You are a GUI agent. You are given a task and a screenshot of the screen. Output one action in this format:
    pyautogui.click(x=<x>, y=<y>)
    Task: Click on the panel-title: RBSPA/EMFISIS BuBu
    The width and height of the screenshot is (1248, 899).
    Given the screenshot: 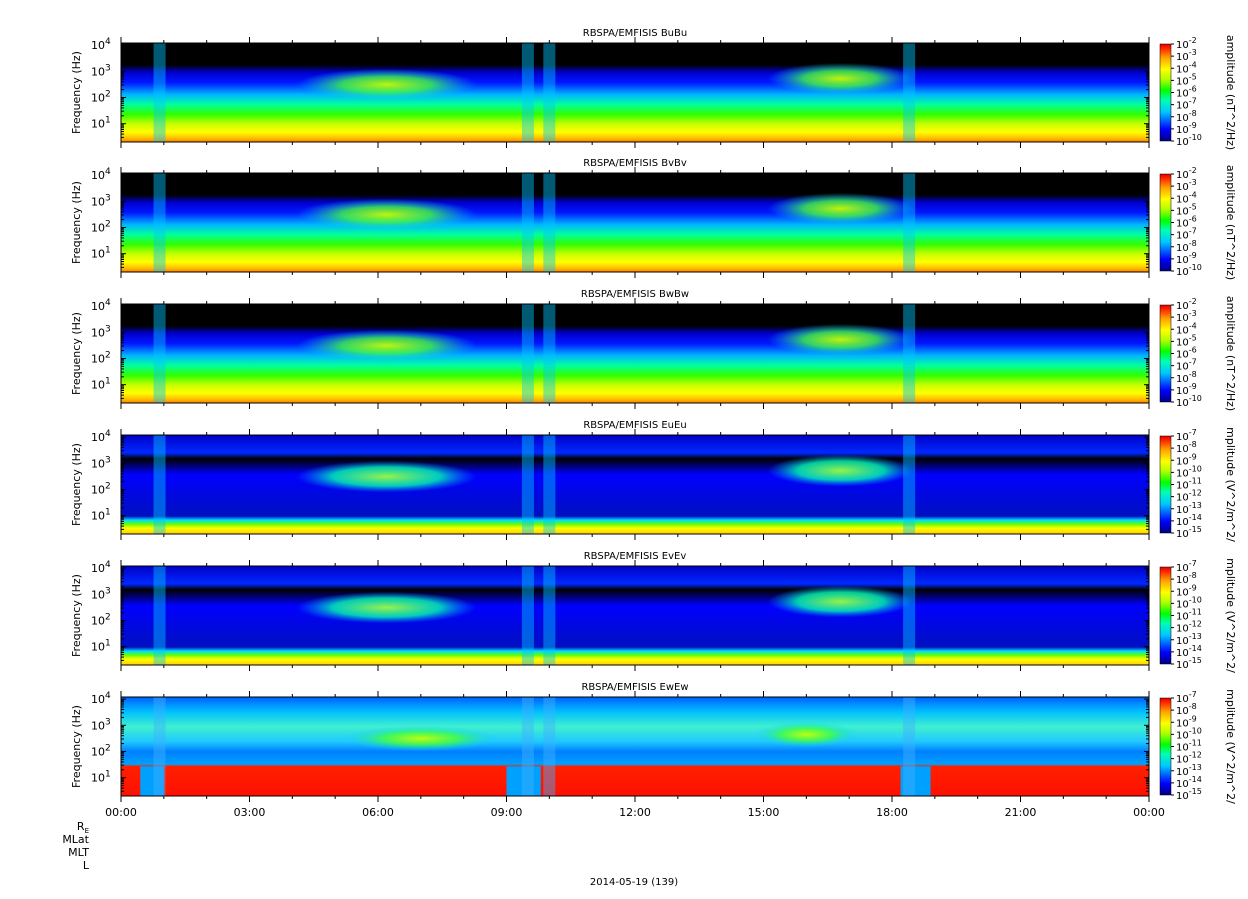 What is the action you would take?
    pyautogui.click(x=635, y=33)
    